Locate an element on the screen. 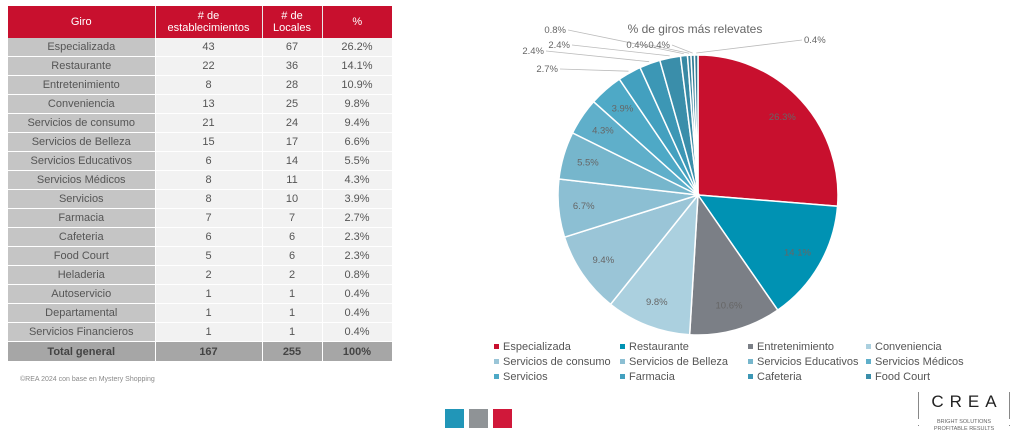  cell-locales: 17 is located at coordinates (292, 142).